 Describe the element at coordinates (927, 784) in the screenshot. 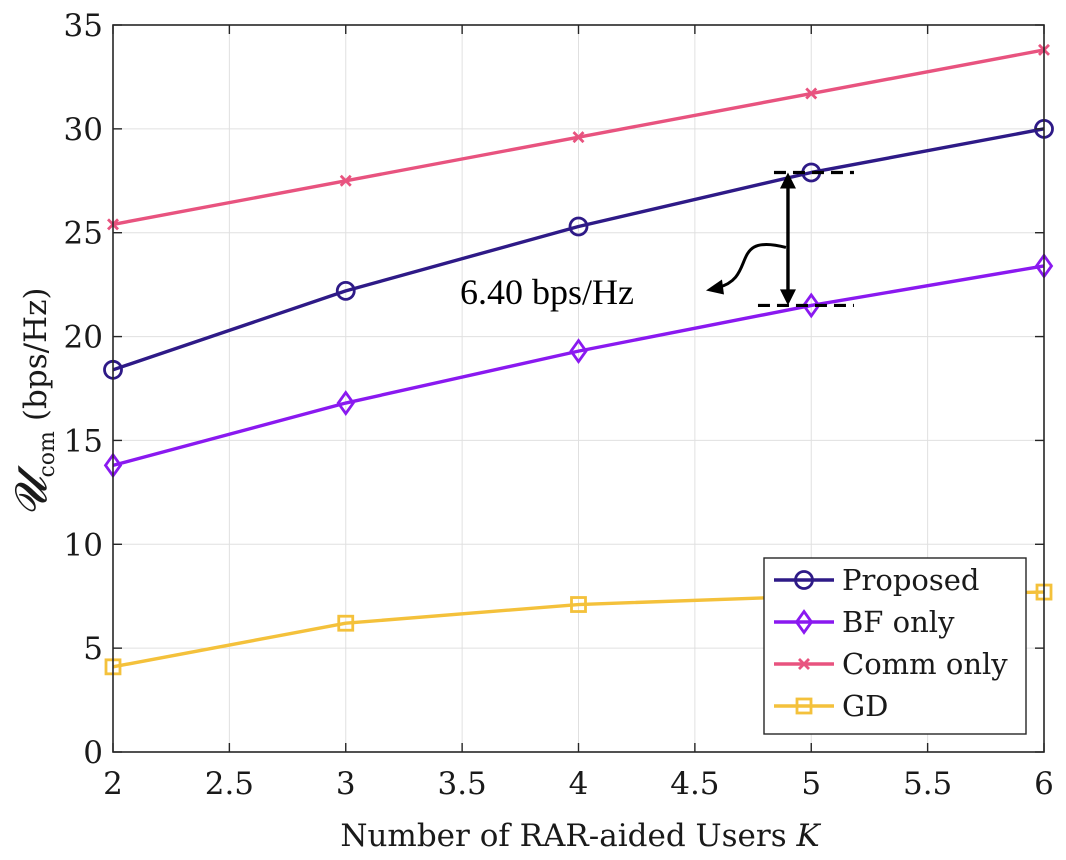

I see `x-tick-label: 5.5` at that location.